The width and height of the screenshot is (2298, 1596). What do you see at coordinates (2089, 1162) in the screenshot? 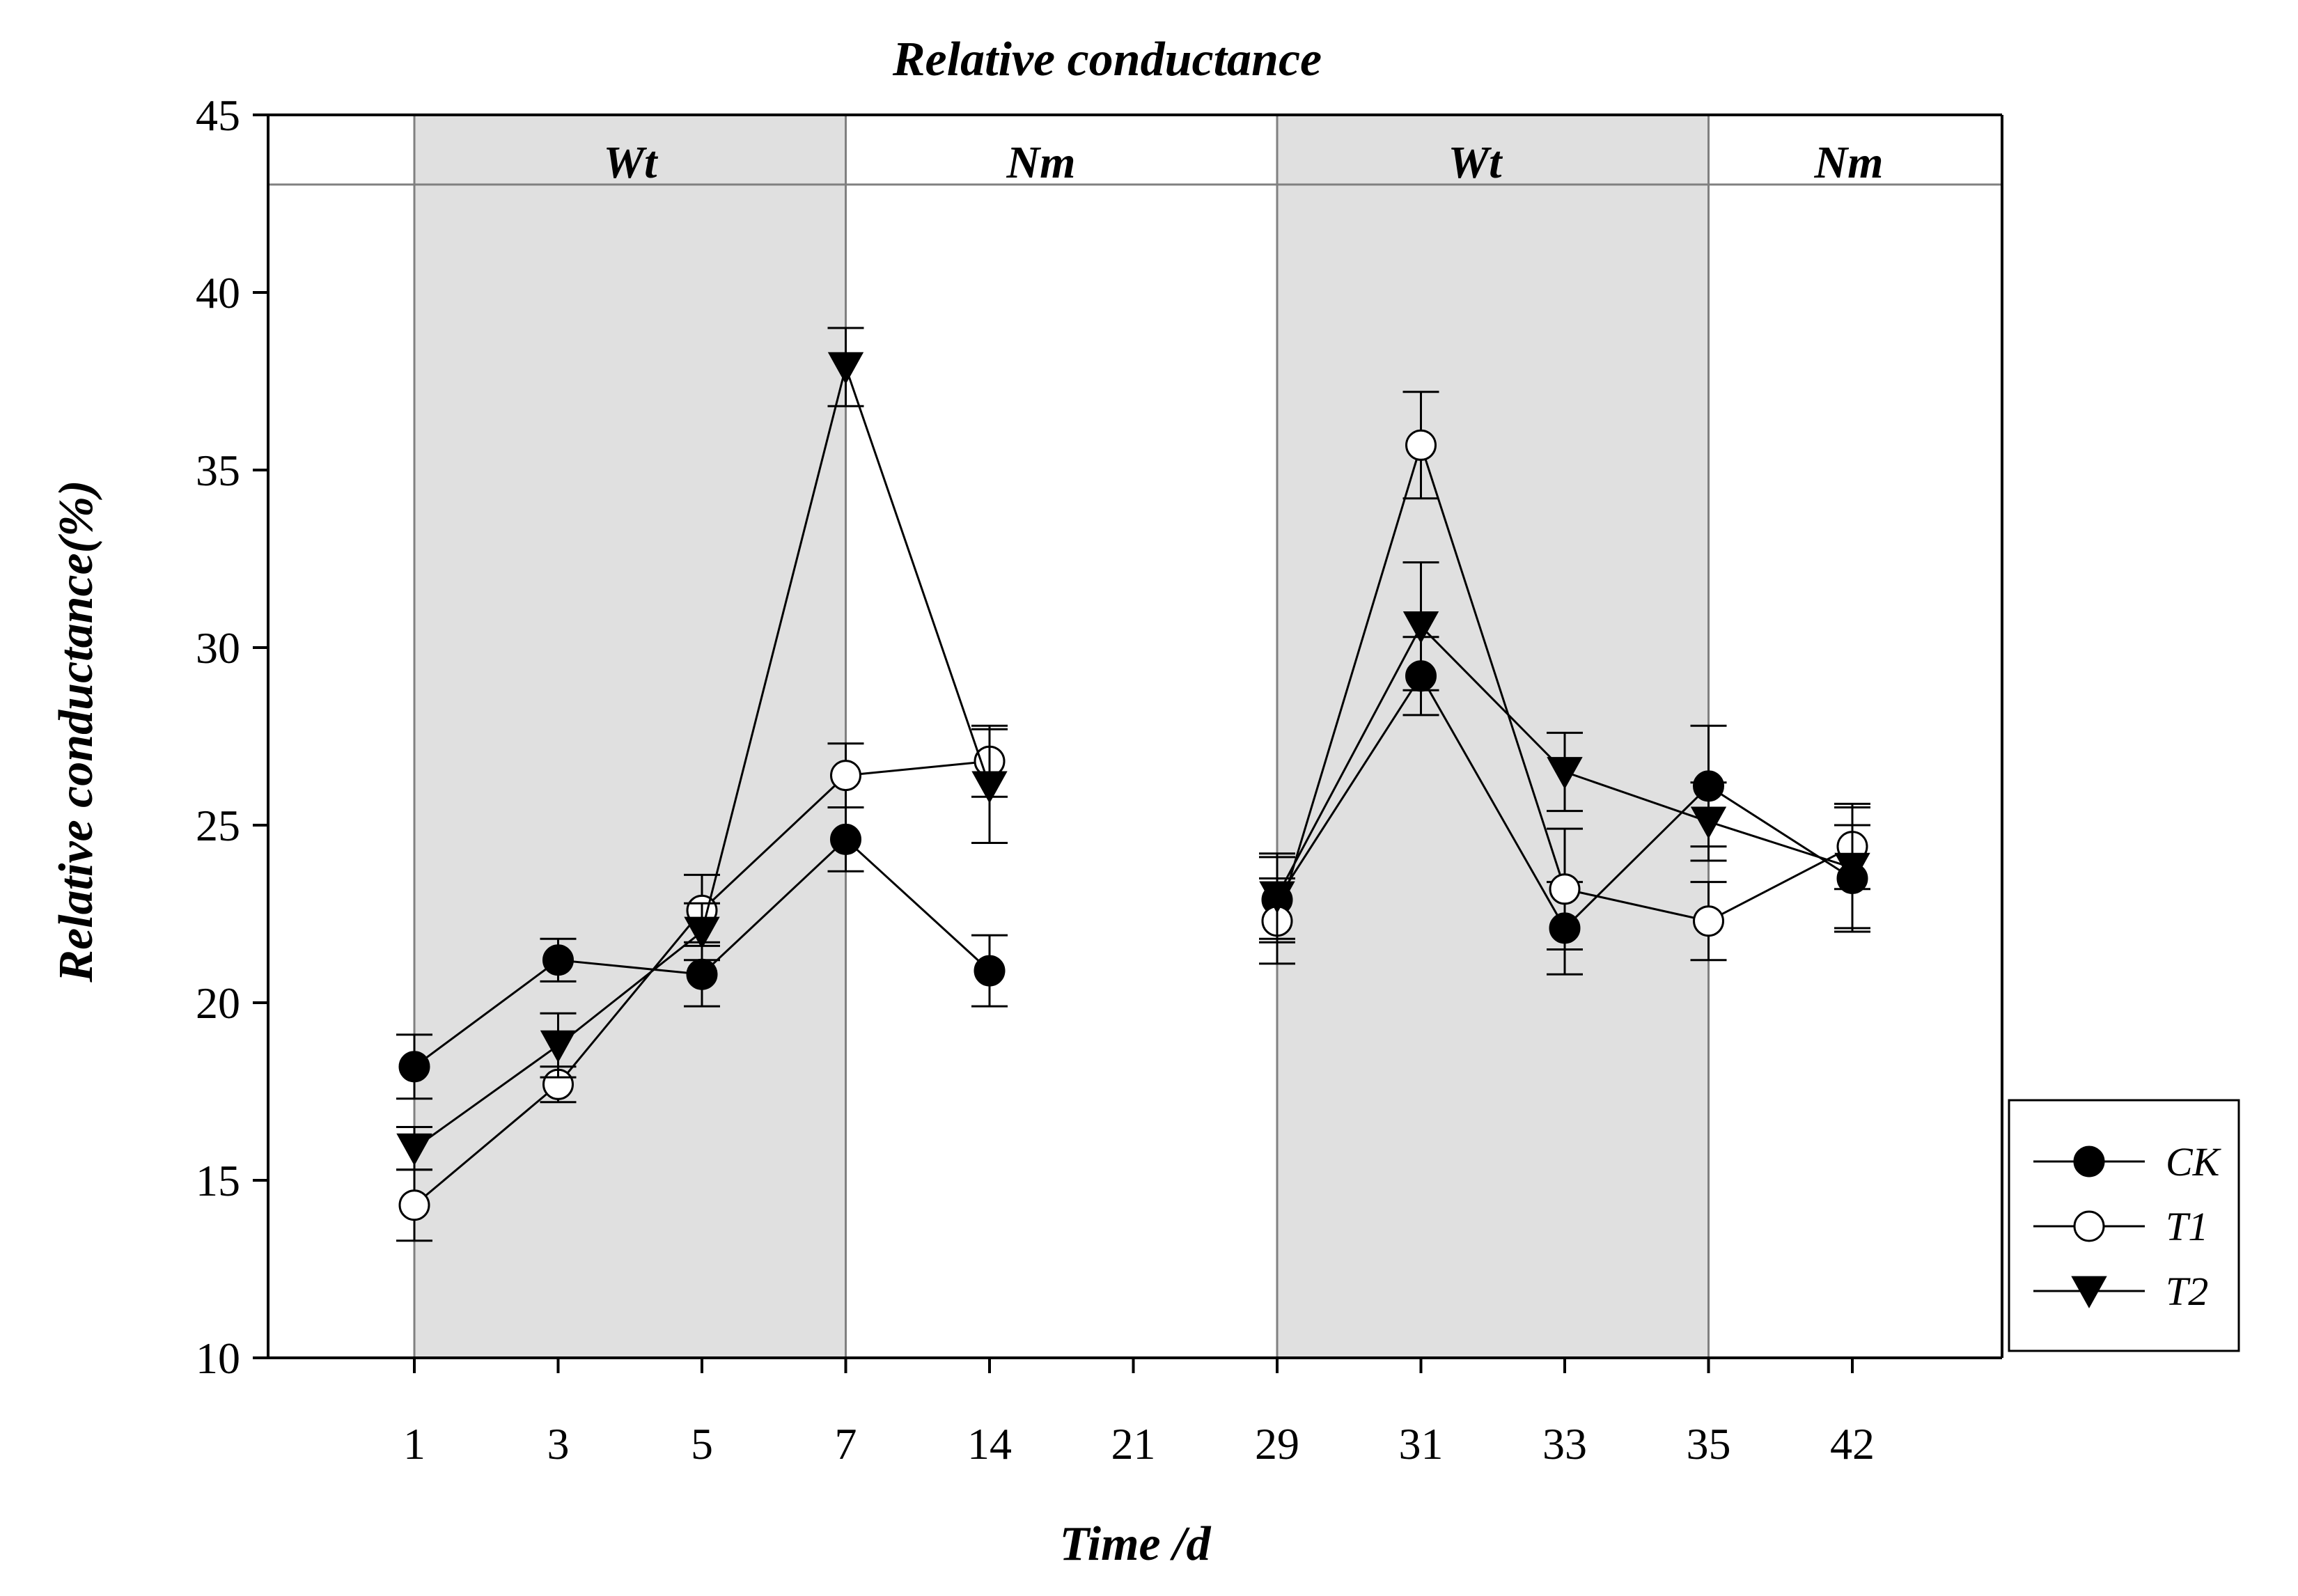
I see `legend-marker-ck` at bounding box center [2089, 1162].